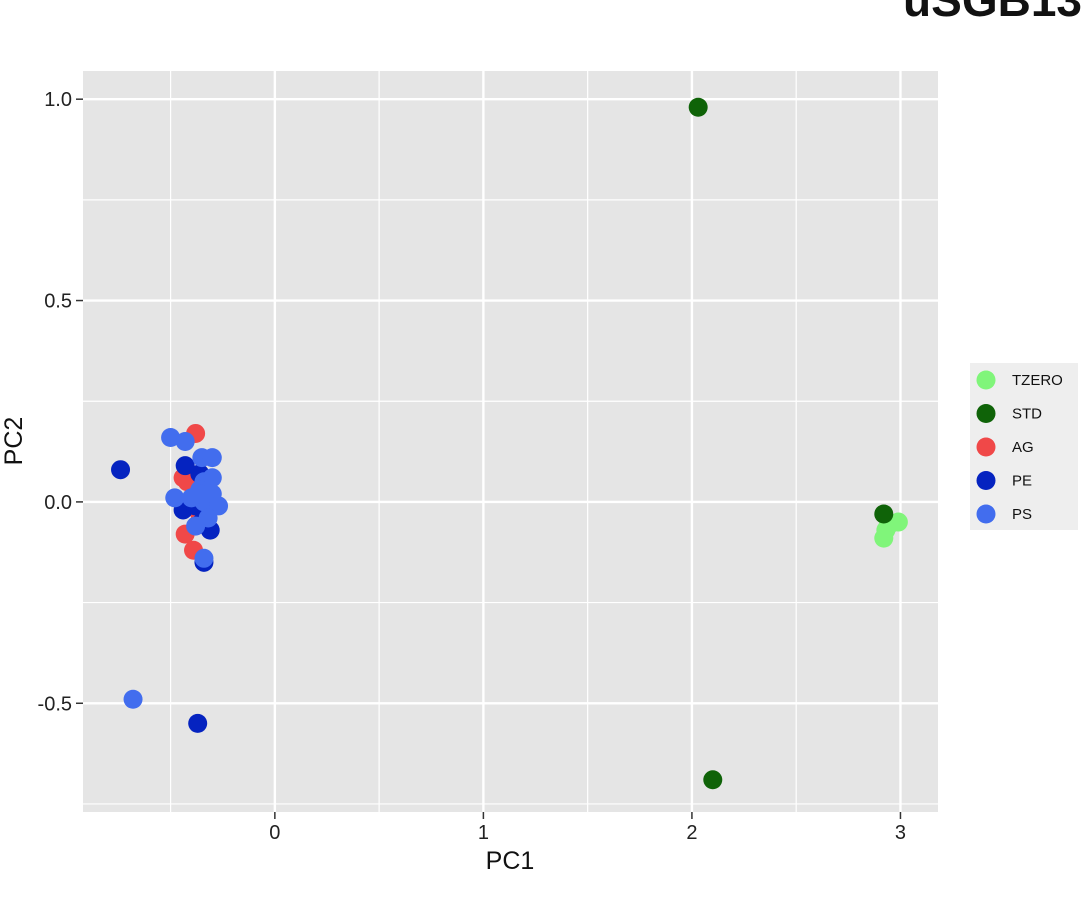  Describe the element at coordinates (986, 447) in the screenshot. I see `legend-key-ag` at that location.